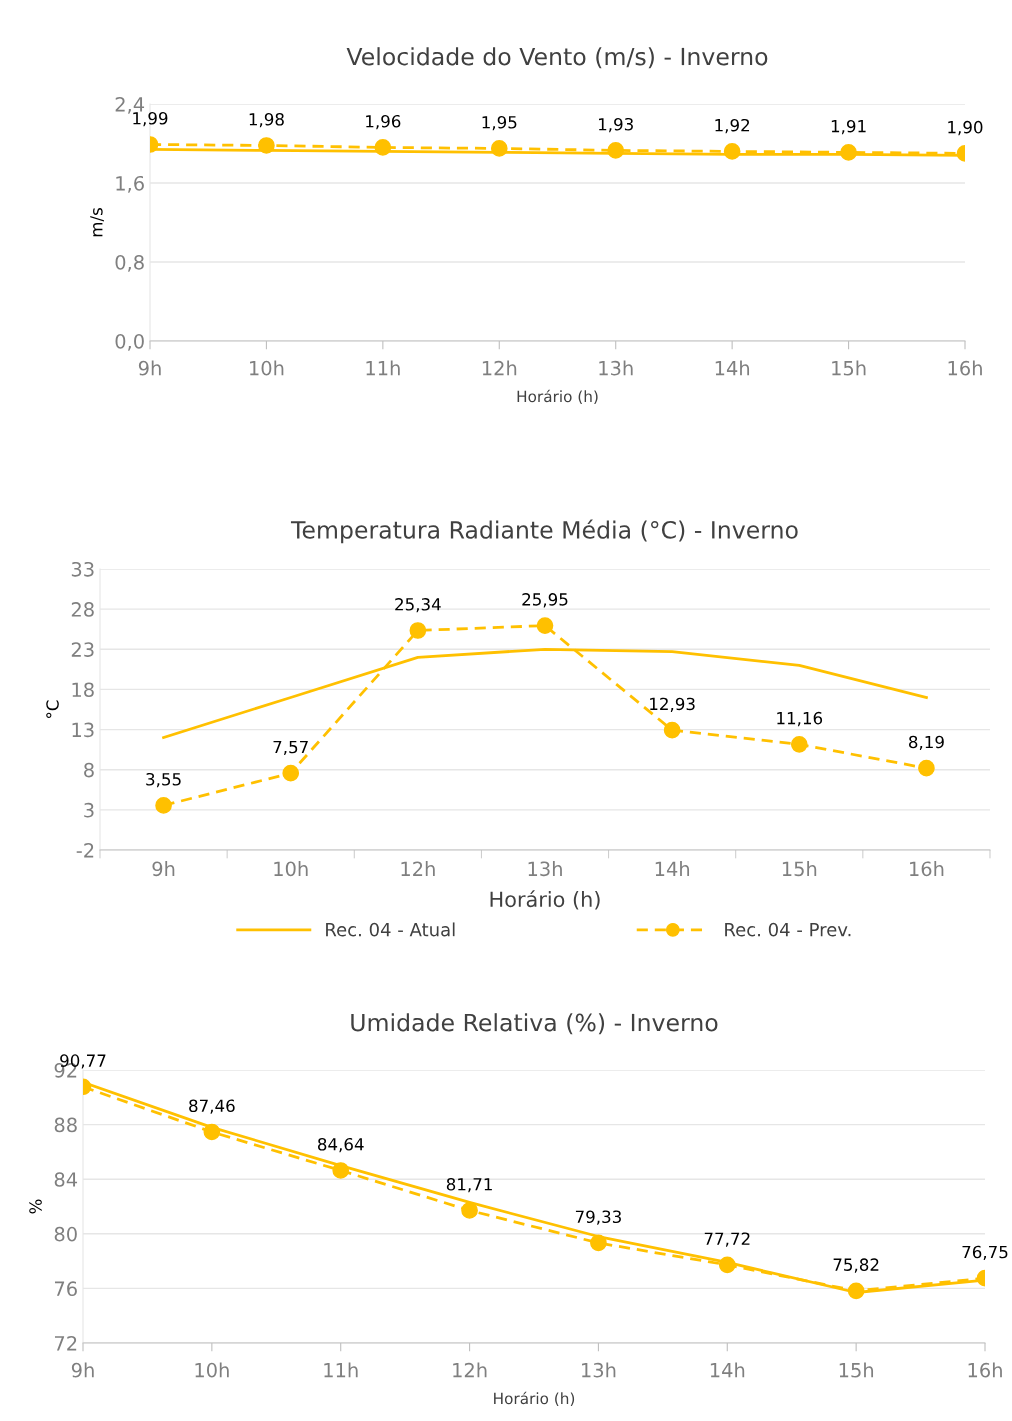  Describe the element at coordinates (65, 1234) in the screenshot. I see `y-tick-label: 80` at that location.